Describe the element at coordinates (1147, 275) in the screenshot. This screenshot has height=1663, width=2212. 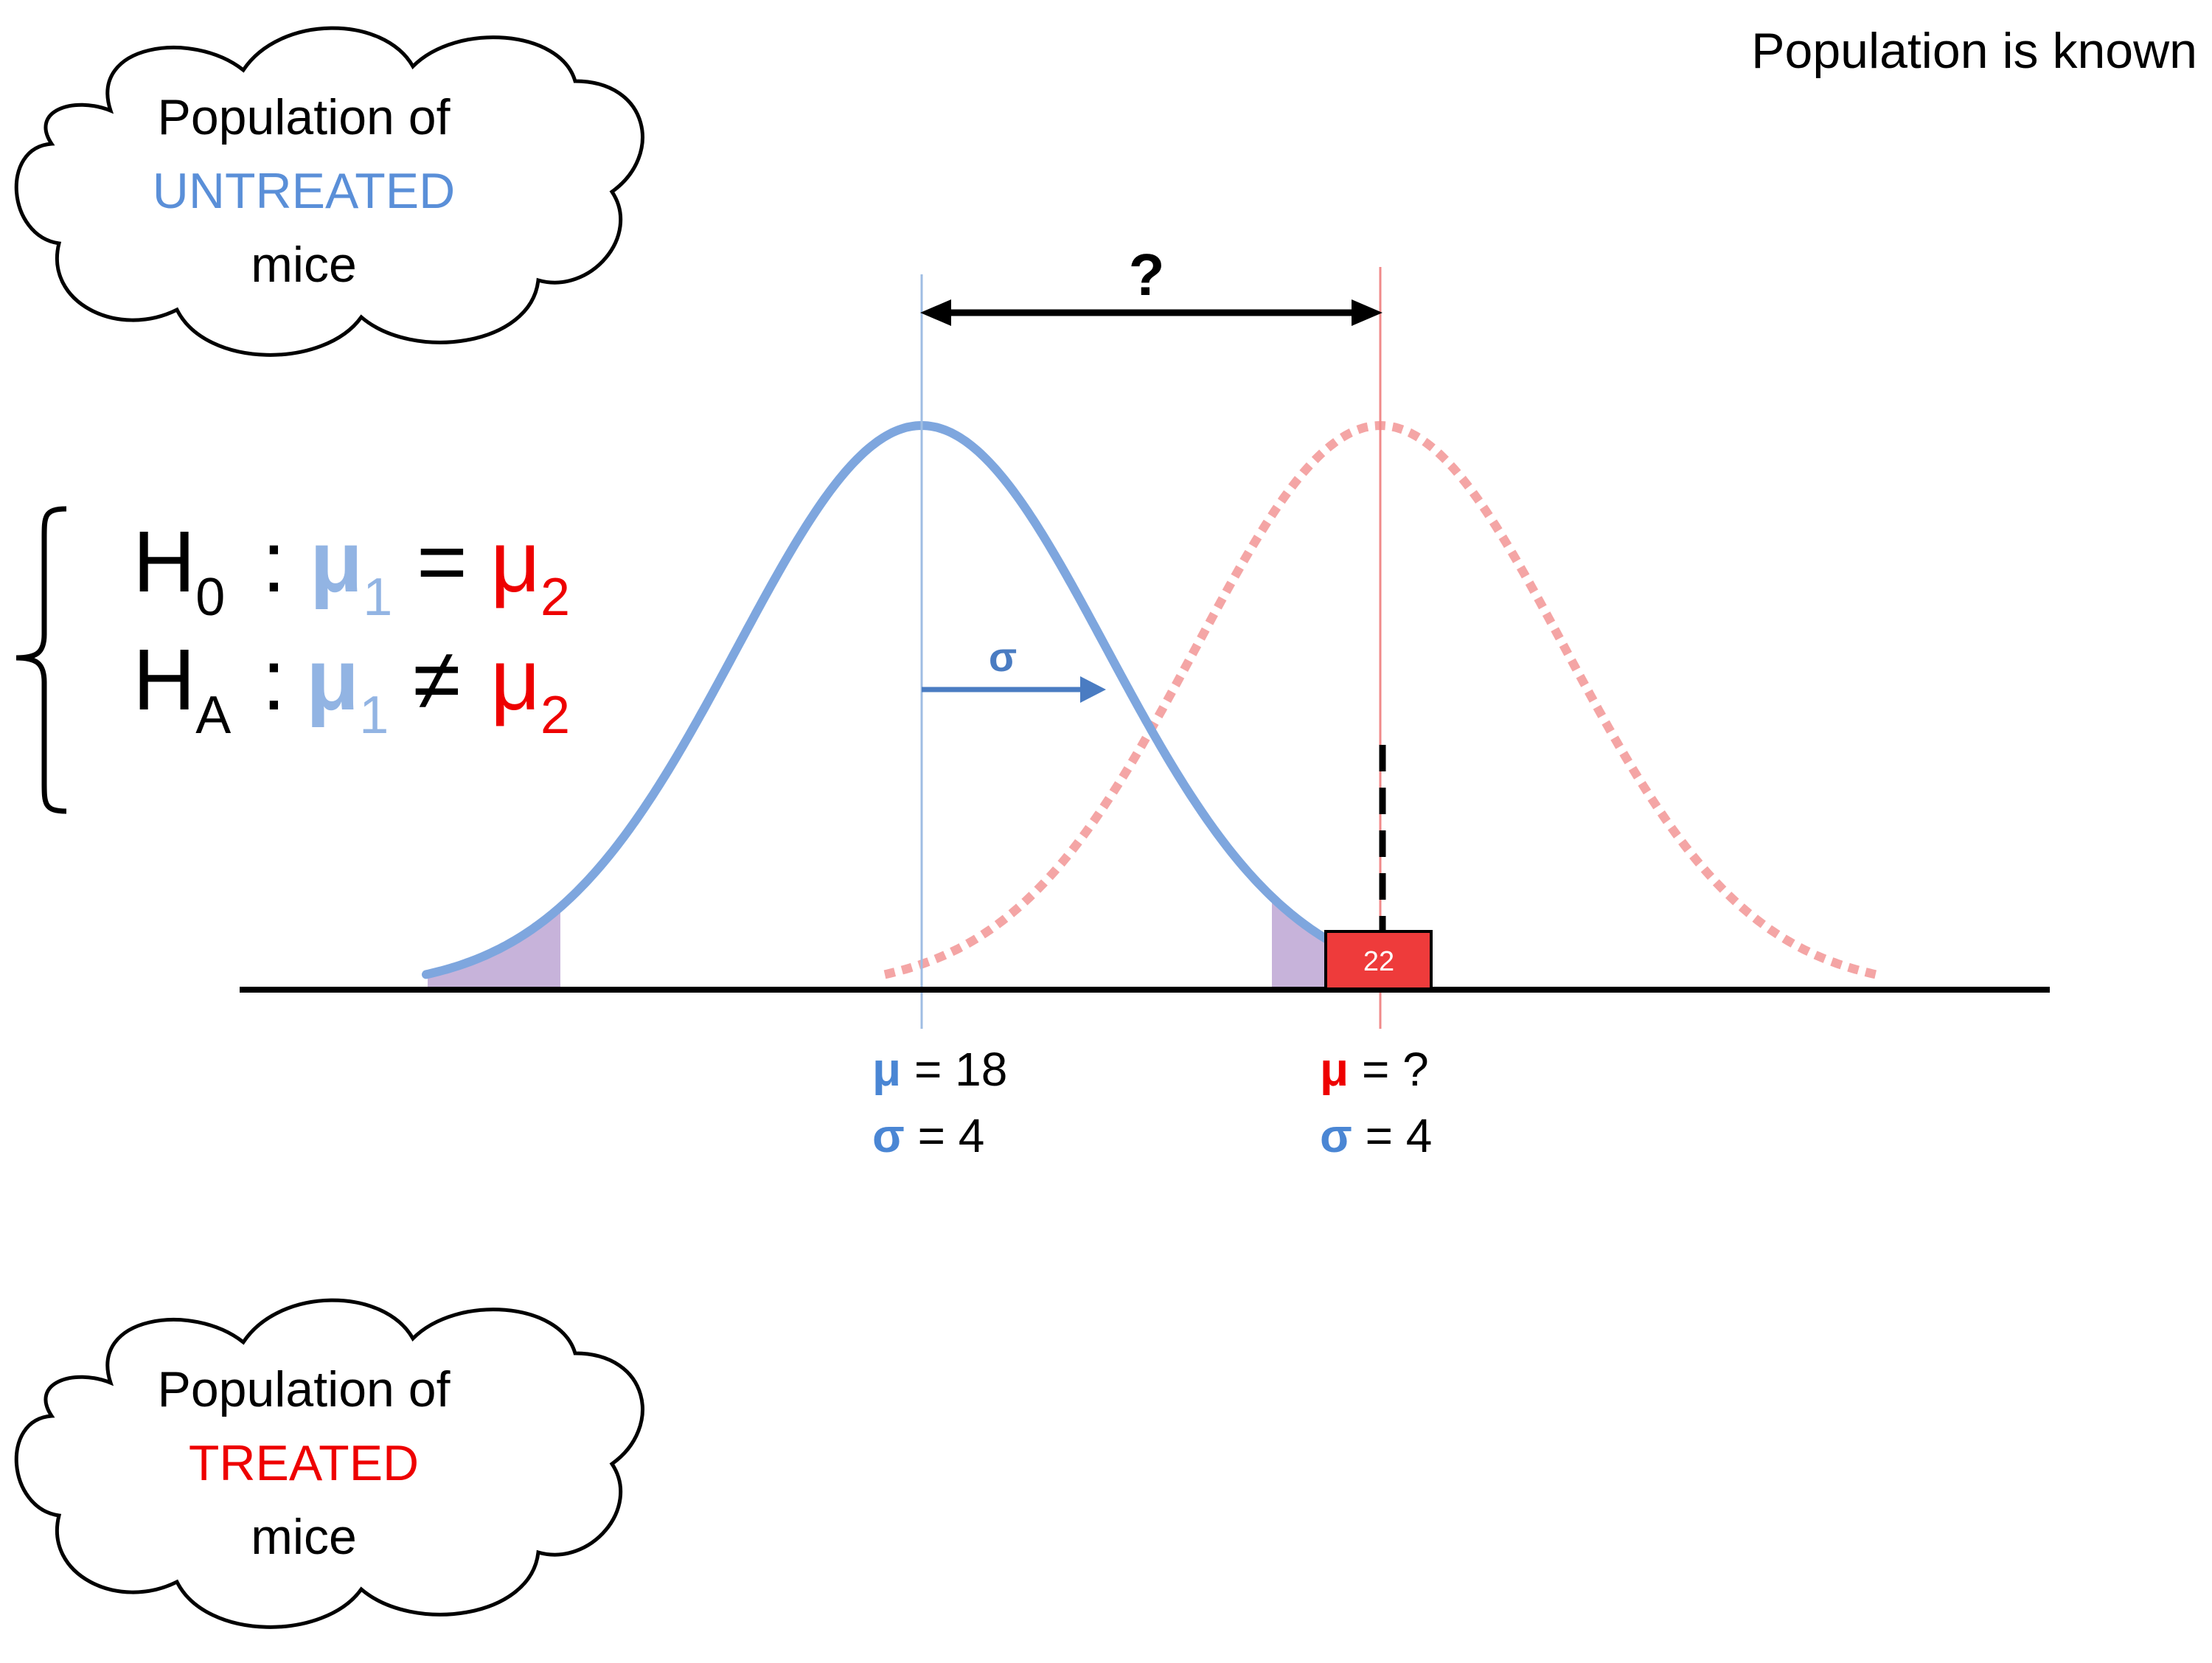
I see `difference-label: ?` at that location.